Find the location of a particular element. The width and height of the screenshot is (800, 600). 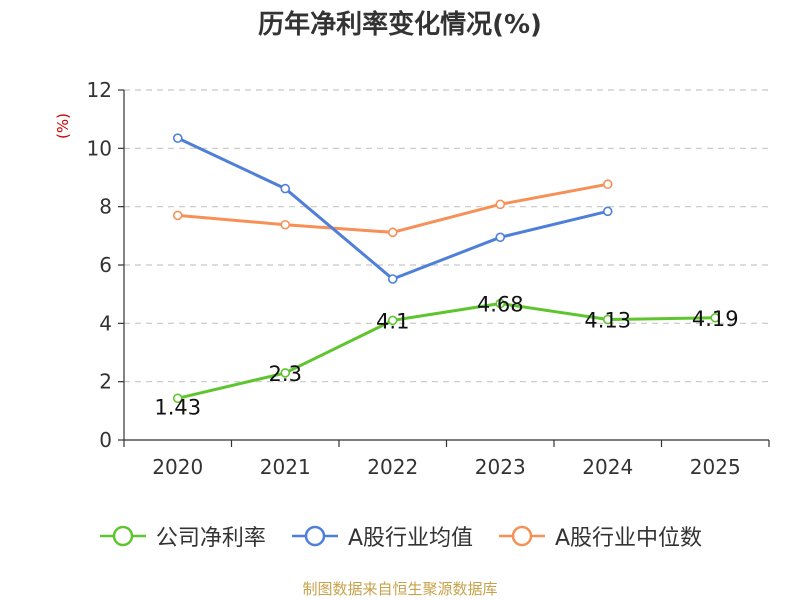

x-tick-label: 2020 is located at coordinates (177, 467).